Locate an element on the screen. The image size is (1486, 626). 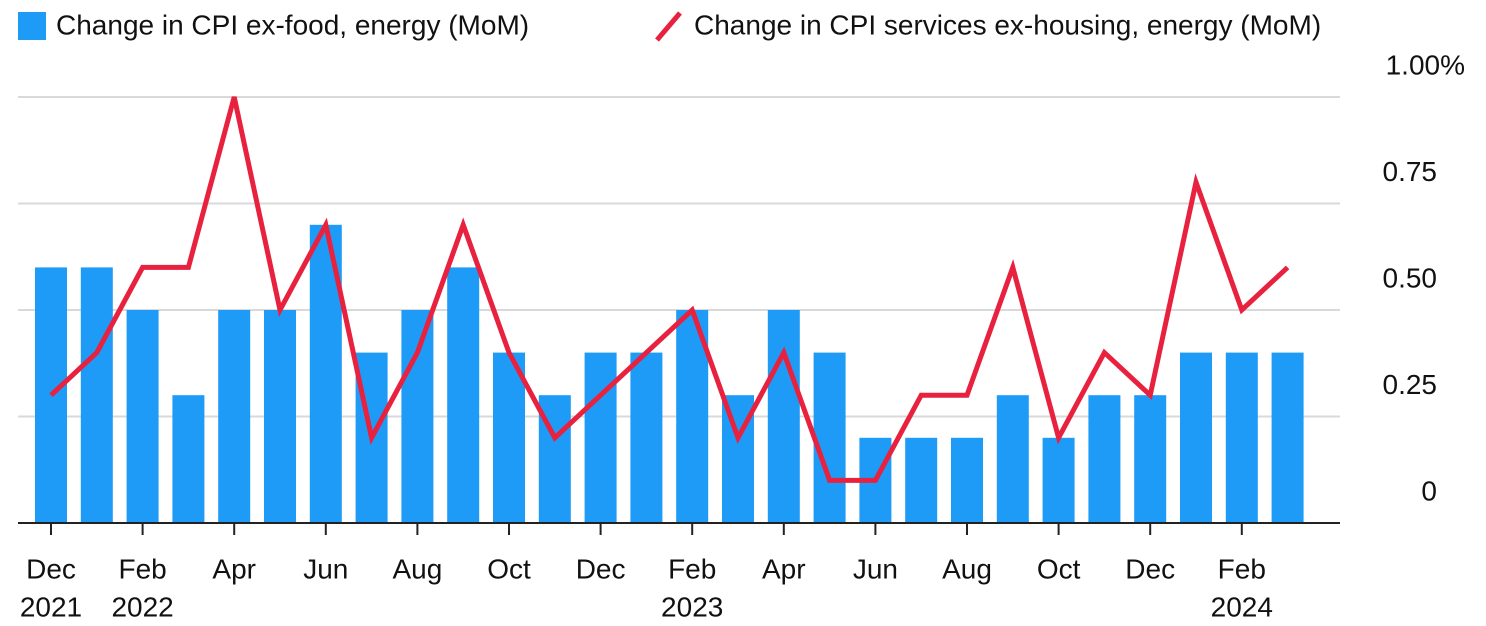
y-tick-label: 0.25 is located at coordinates (1410, 384).